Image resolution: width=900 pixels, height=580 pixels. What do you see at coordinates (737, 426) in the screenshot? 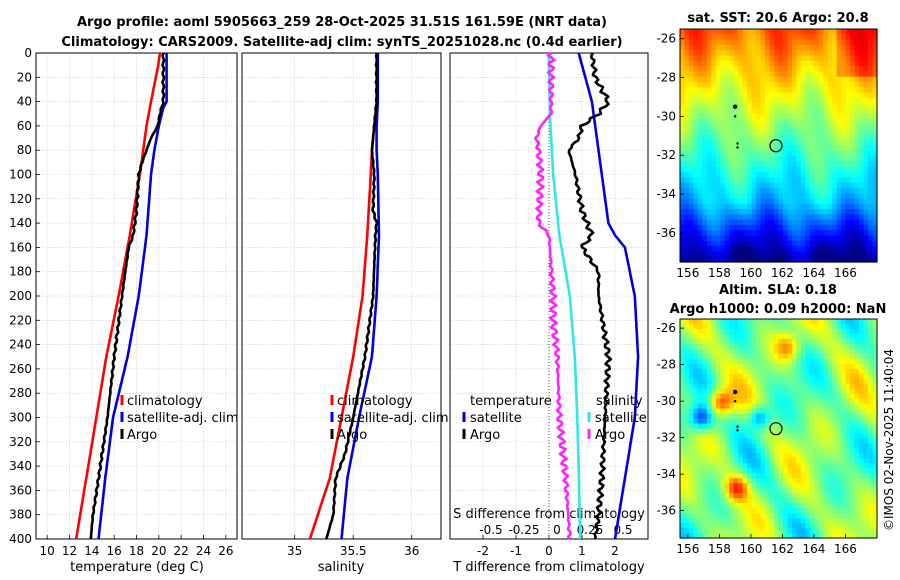
I see `sla-map-track-dot` at bounding box center [737, 426].